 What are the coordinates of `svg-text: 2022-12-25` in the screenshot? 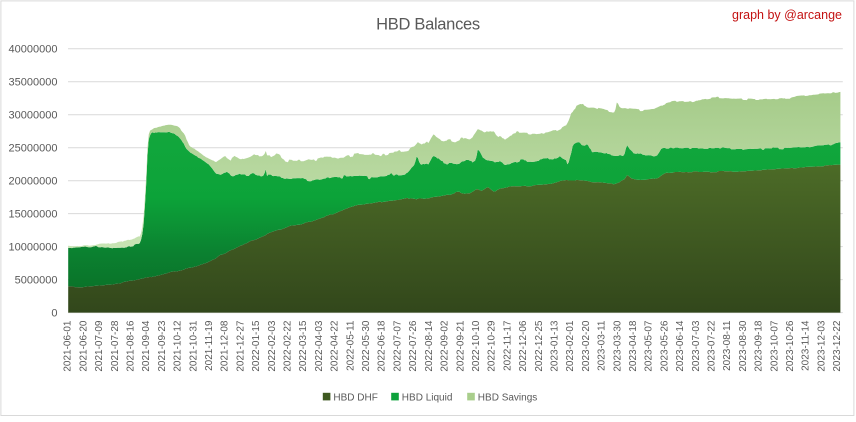 It's located at (539, 346).